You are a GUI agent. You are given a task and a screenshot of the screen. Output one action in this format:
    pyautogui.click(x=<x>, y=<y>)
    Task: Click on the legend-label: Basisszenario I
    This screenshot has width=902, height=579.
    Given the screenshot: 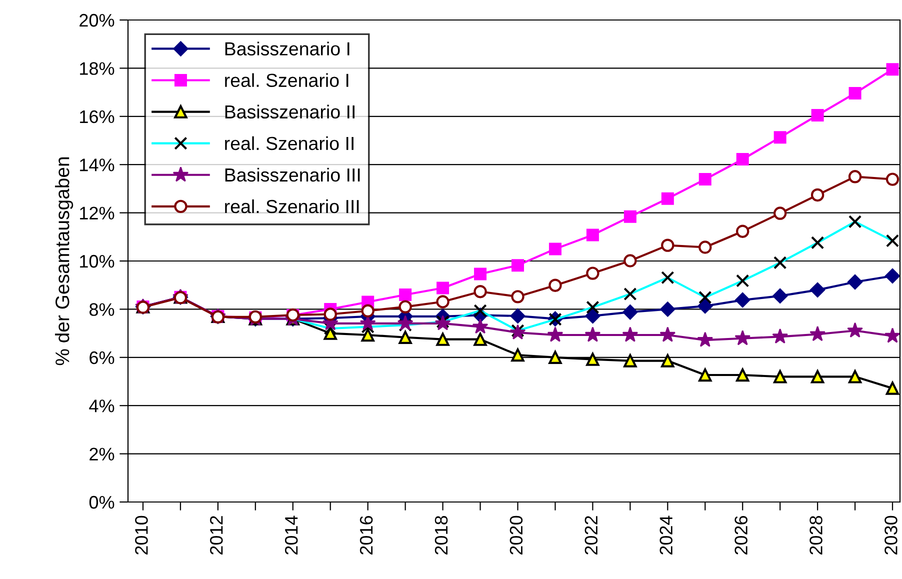 What is the action you would take?
    pyautogui.click(x=287, y=49)
    